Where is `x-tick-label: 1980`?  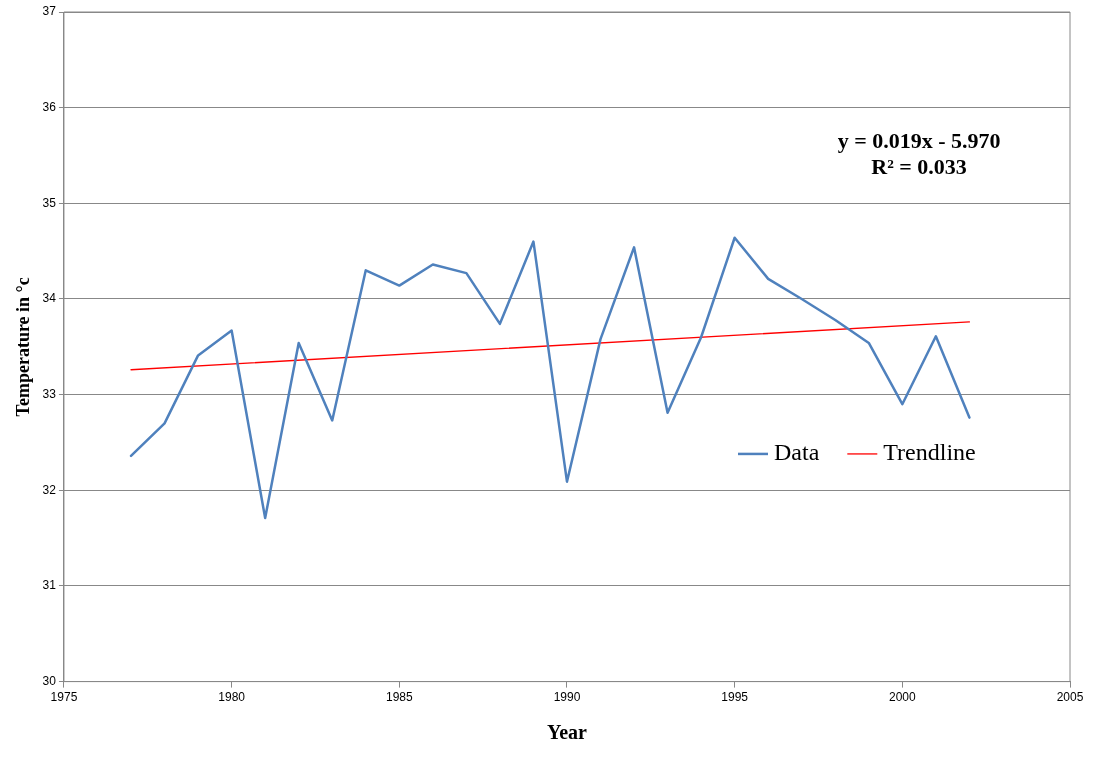
x-tick-label: 1980 is located at coordinates (232, 697).